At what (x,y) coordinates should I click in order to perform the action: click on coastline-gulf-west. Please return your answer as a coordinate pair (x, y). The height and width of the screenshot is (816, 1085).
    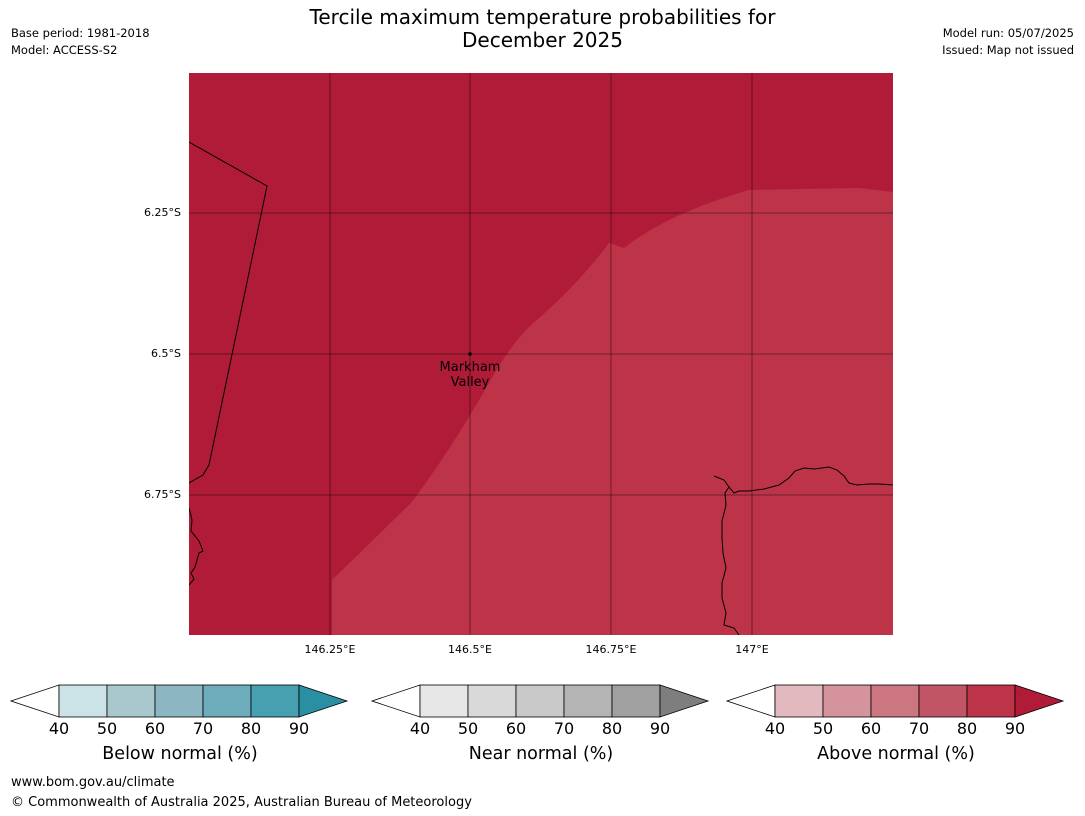
    Looking at the image, I should click on (730, 560).